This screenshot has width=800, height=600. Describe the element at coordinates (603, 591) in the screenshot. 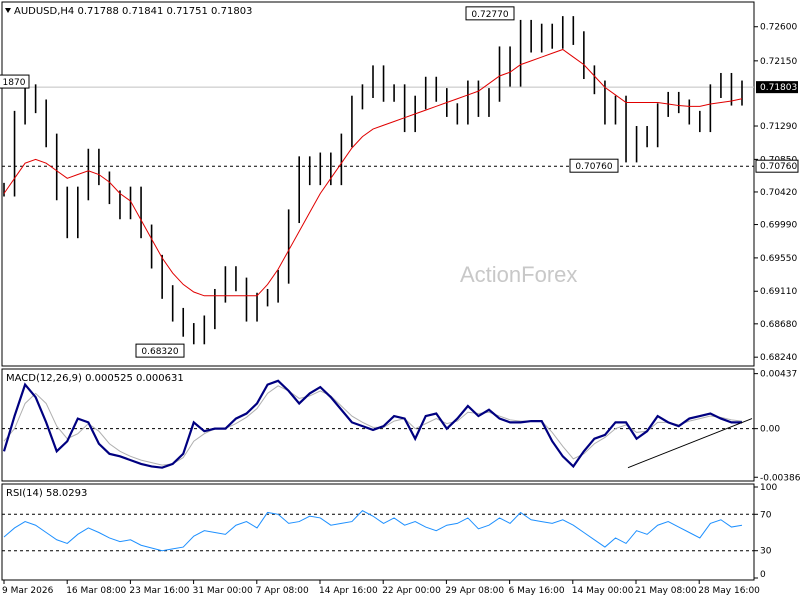

I see `time-tick-label: 14 May 00:00` at that location.